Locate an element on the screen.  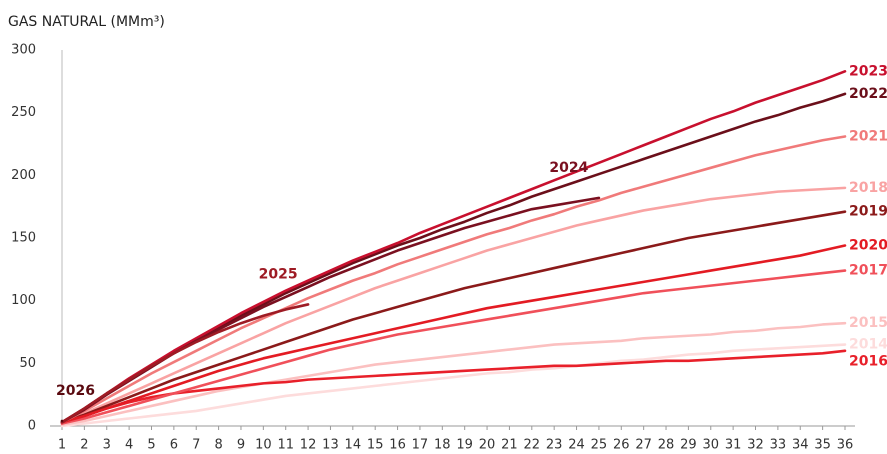
series-label: 2016 is located at coordinates (868, 362).